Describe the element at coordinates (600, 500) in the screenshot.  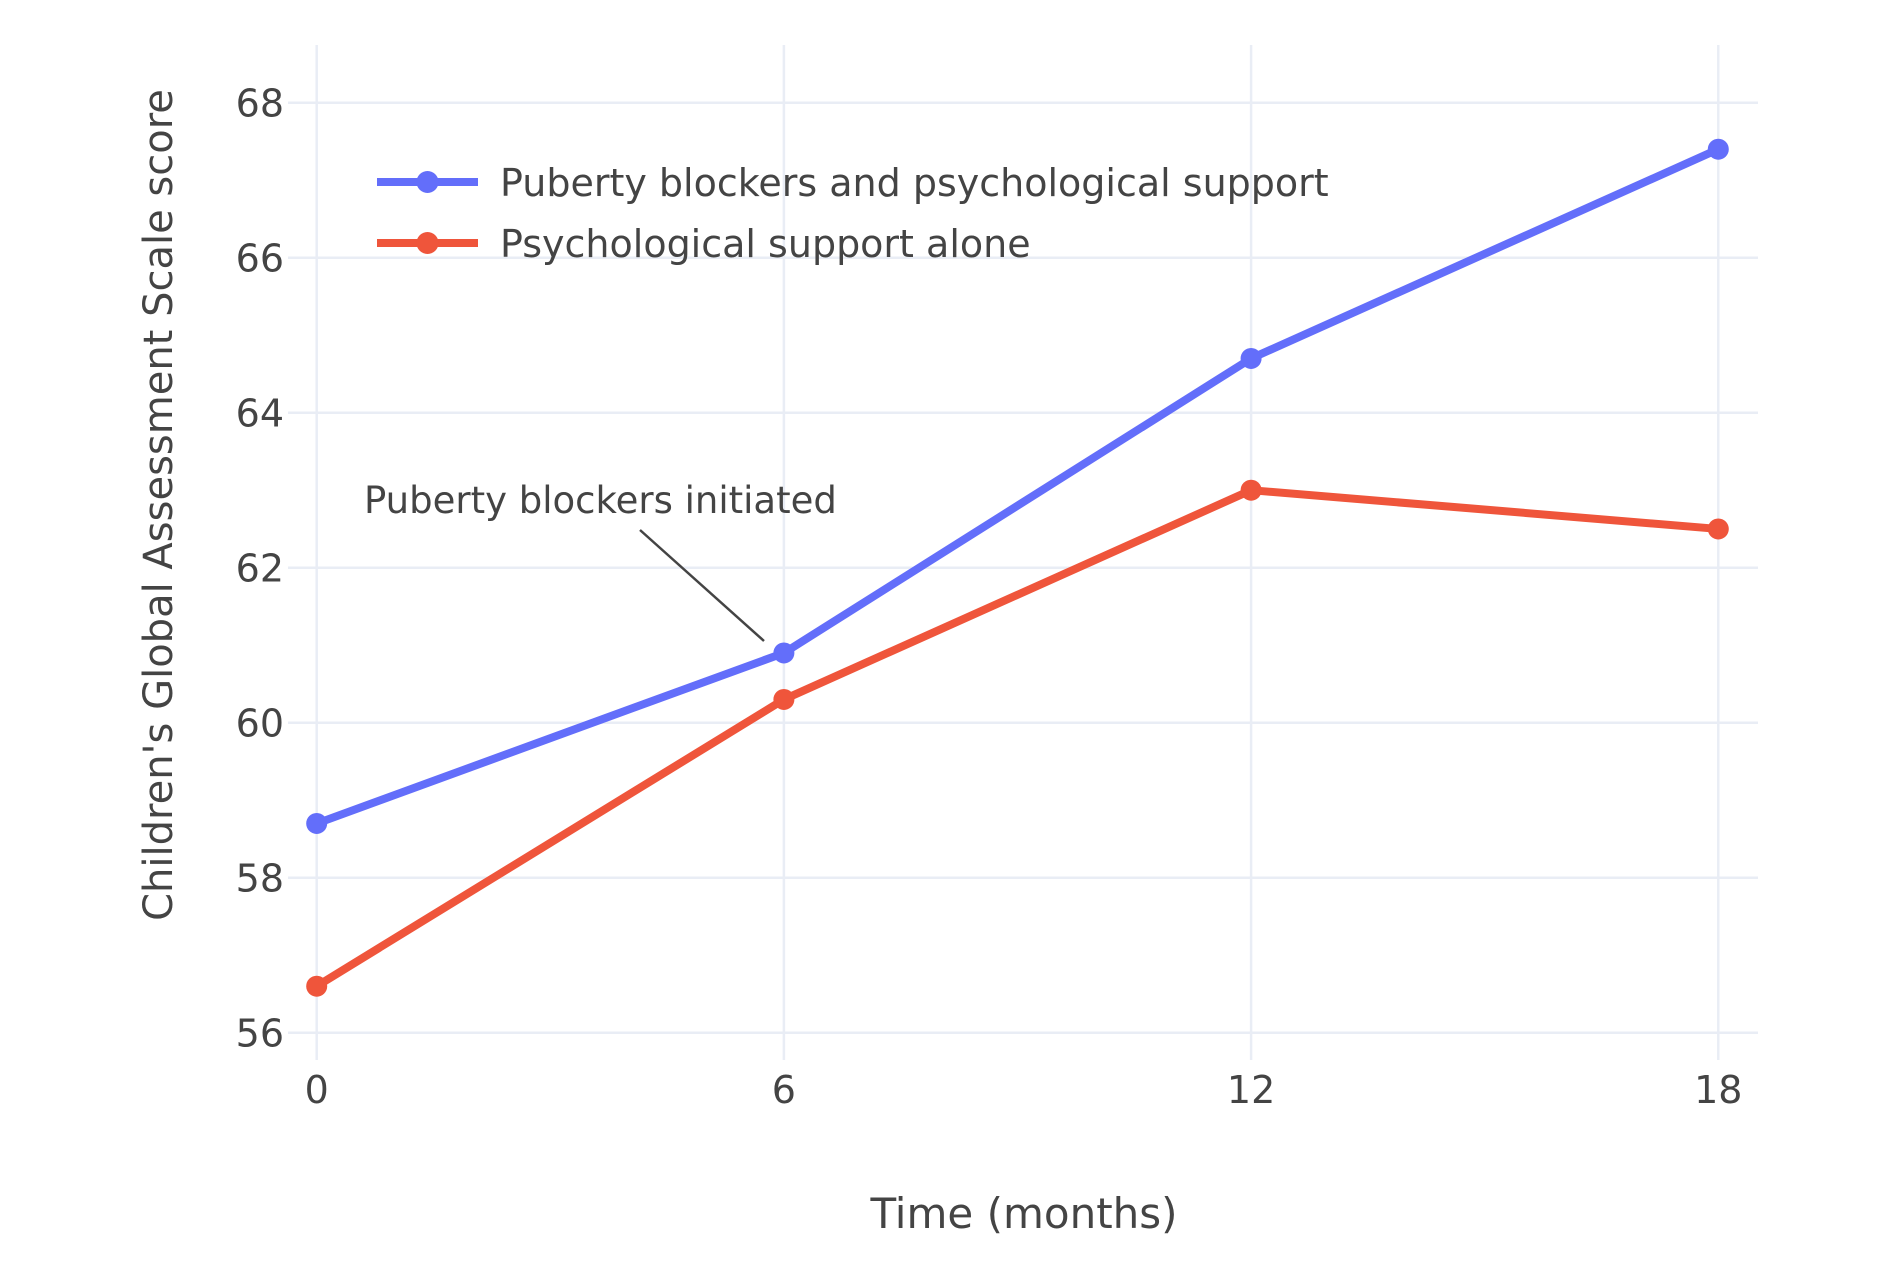
I see `annotation-text: Puberty blockers initiated` at that location.